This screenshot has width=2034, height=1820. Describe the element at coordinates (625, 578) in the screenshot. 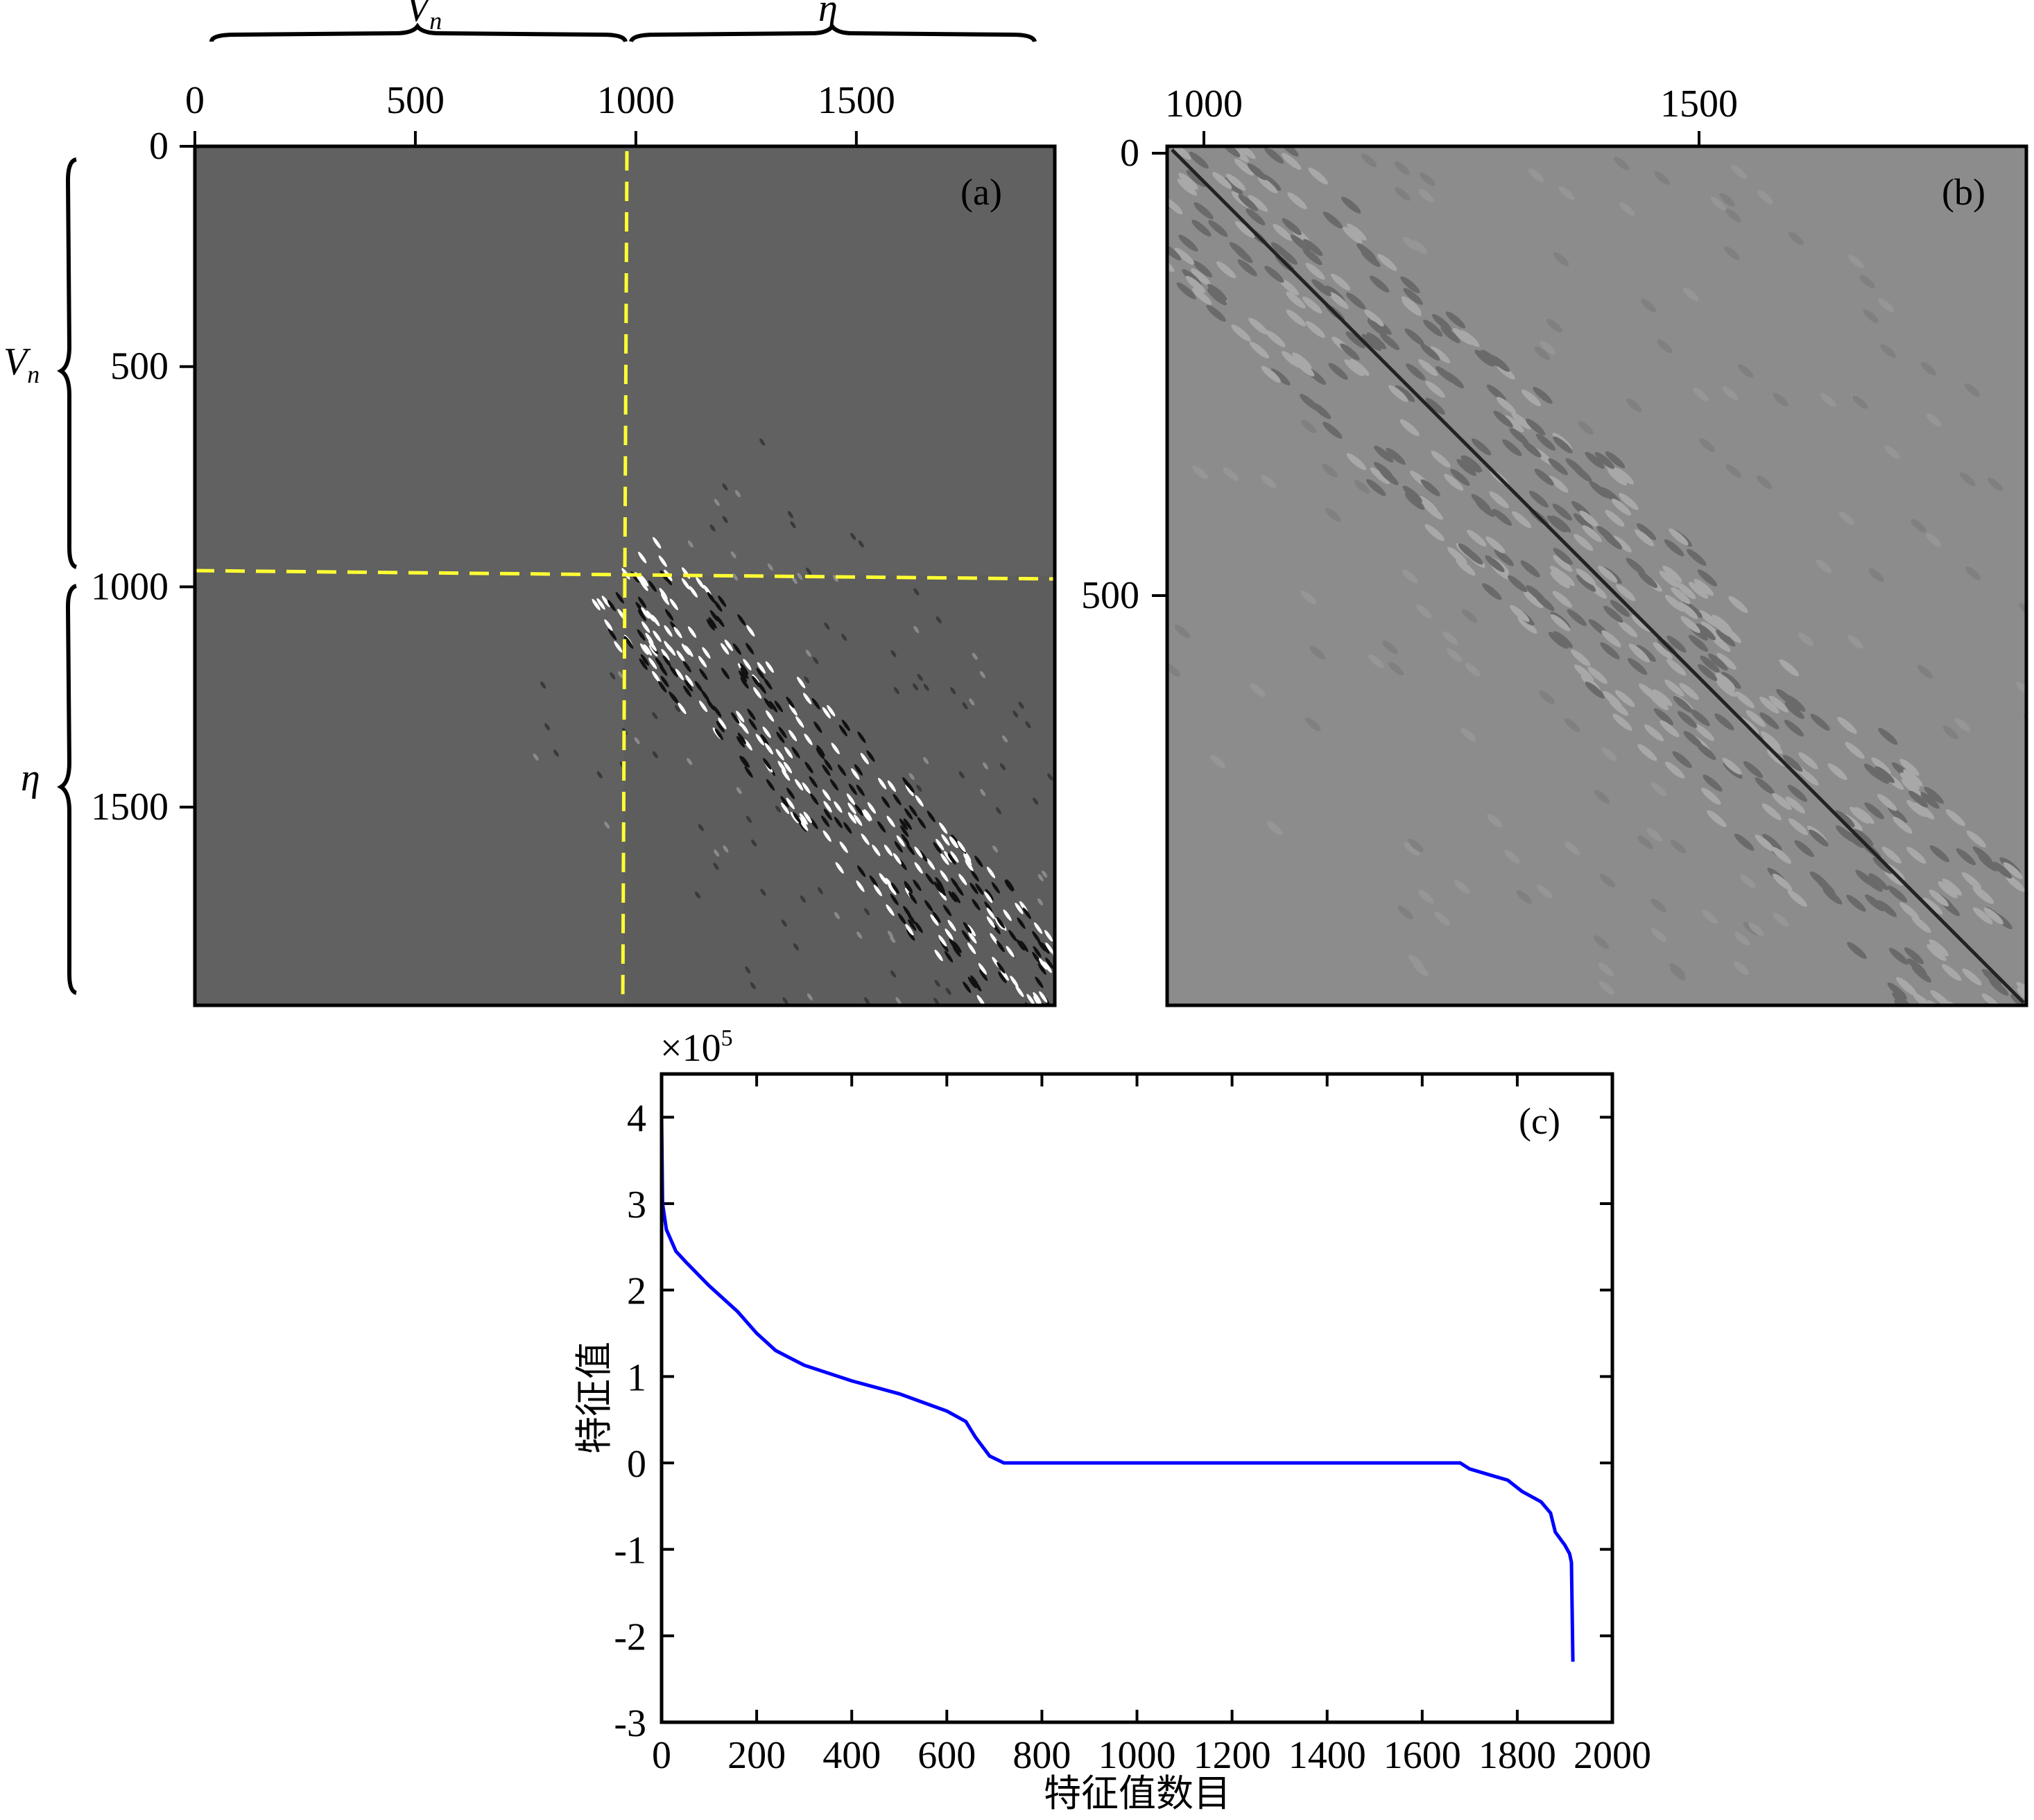

I see `divider-vertical` at that location.